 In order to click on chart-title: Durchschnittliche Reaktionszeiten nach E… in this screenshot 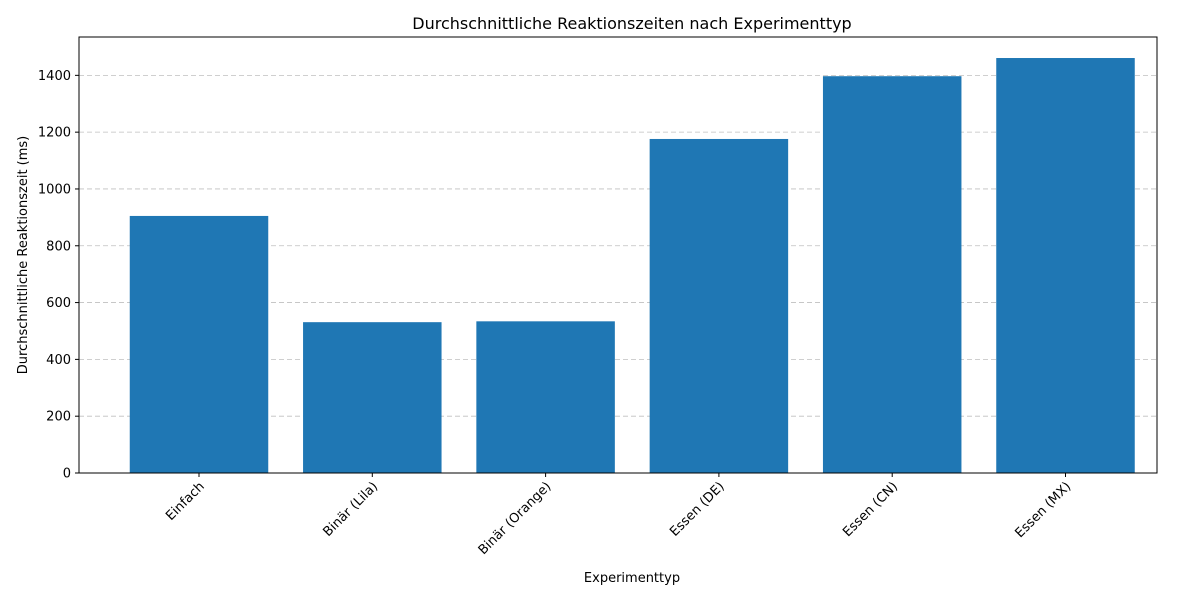, I will do `click(631, 23)`.